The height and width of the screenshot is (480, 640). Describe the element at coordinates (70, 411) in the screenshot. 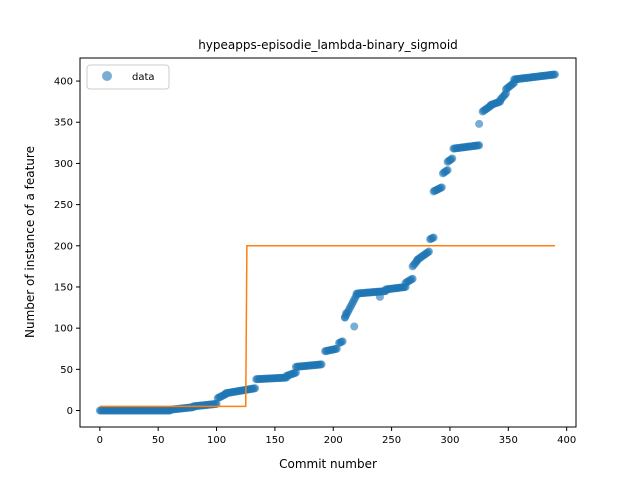

I see `y-tick-label: 0` at that location.